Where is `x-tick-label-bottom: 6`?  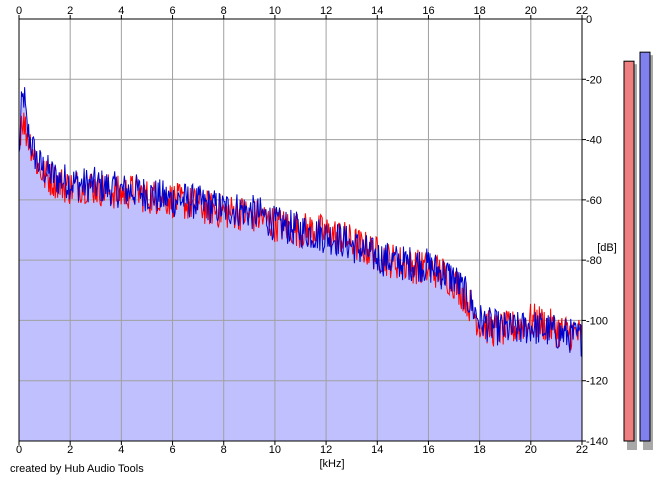
x-tick-label-bottom: 6 is located at coordinates (172, 450).